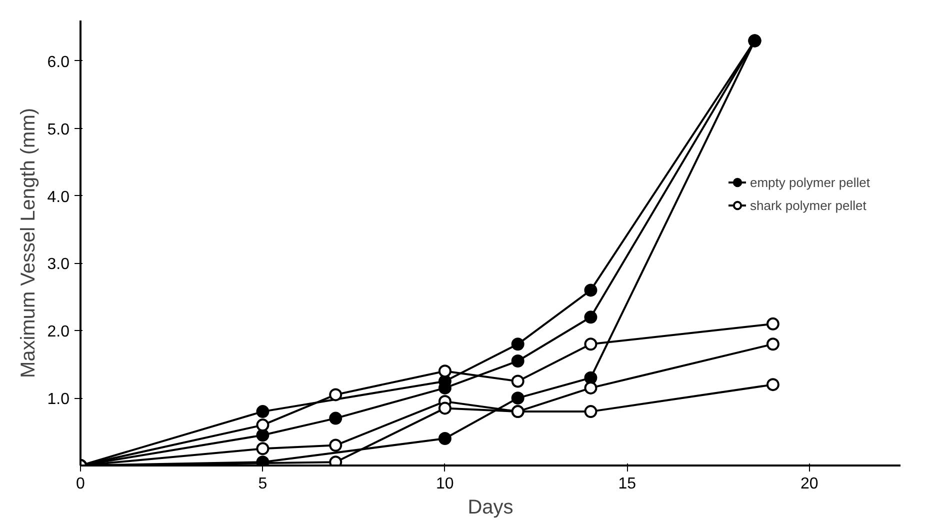  Describe the element at coordinates (58, 129) in the screenshot. I see `y-tick-label: 5.0` at that location.